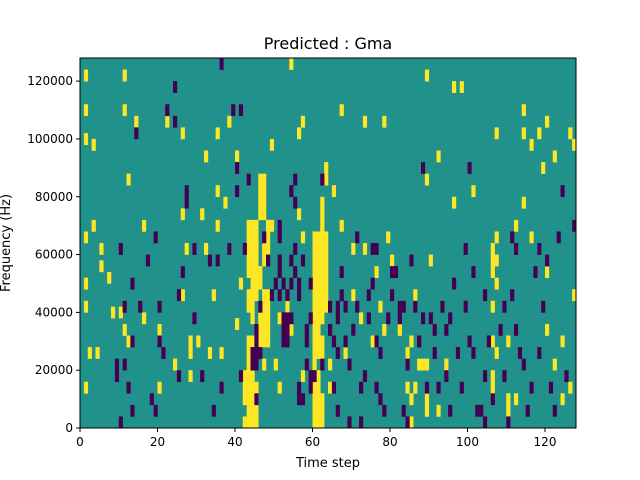 The image size is (640, 480). Describe the element at coordinates (54, 370) in the screenshot. I see `y-tick-label: 20000` at that location.